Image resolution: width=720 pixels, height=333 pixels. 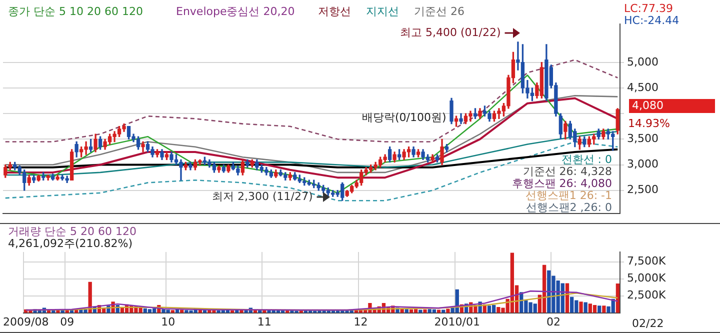 What do you see at coordinates (404, 117) in the screenshot?
I see `annotation: 배당락(0/100원)` at bounding box center [404, 117].